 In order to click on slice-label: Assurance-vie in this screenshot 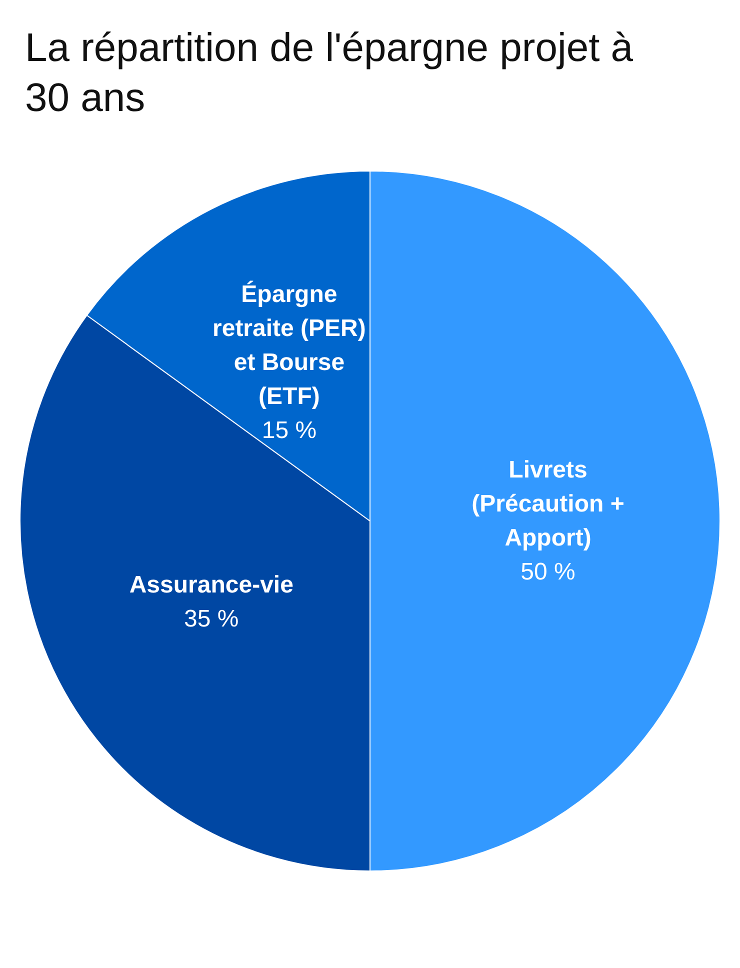, I will do `click(211, 584)`.